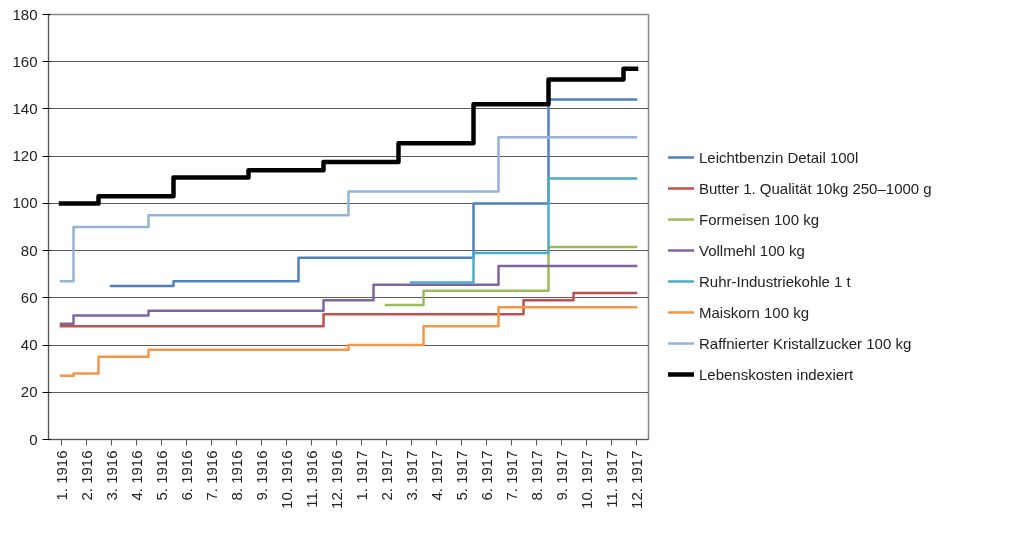 The height and width of the screenshot is (536, 1010). Describe the element at coordinates (29, 345) in the screenshot. I see `y-tick-label: 40` at that location.